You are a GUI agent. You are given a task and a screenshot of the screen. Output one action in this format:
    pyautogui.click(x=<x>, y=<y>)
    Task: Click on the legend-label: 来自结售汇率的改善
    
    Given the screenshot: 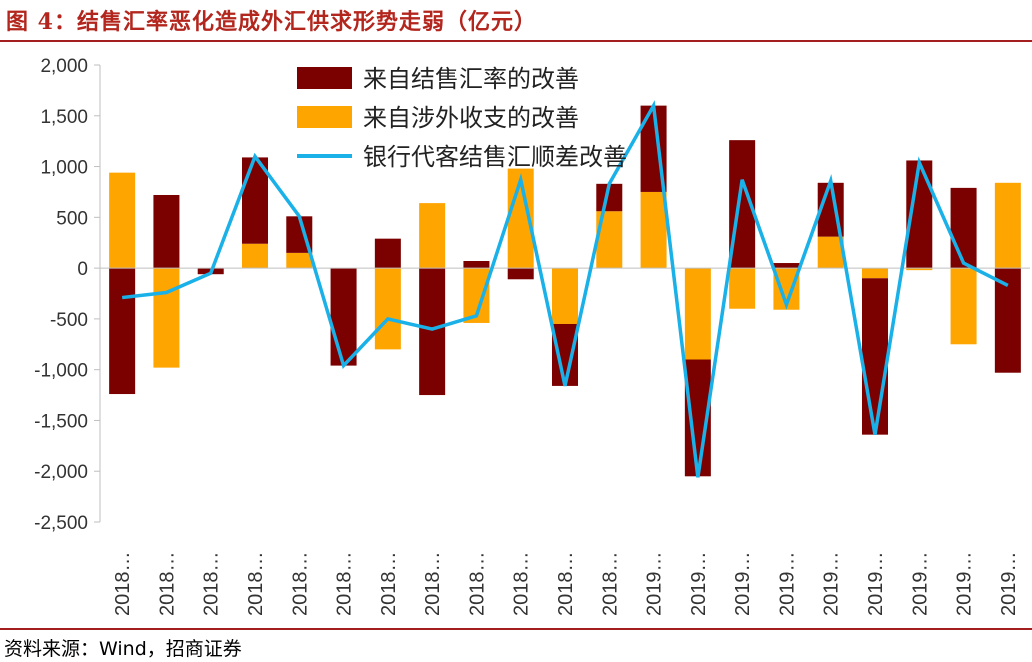 What is the action you would take?
    pyautogui.click(x=471, y=79)
    